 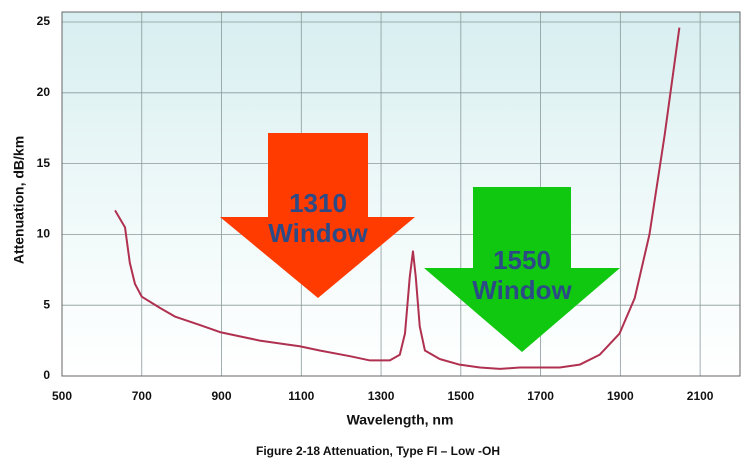 I want to click on x-tick-label: 900, so click(x=222, y=396).